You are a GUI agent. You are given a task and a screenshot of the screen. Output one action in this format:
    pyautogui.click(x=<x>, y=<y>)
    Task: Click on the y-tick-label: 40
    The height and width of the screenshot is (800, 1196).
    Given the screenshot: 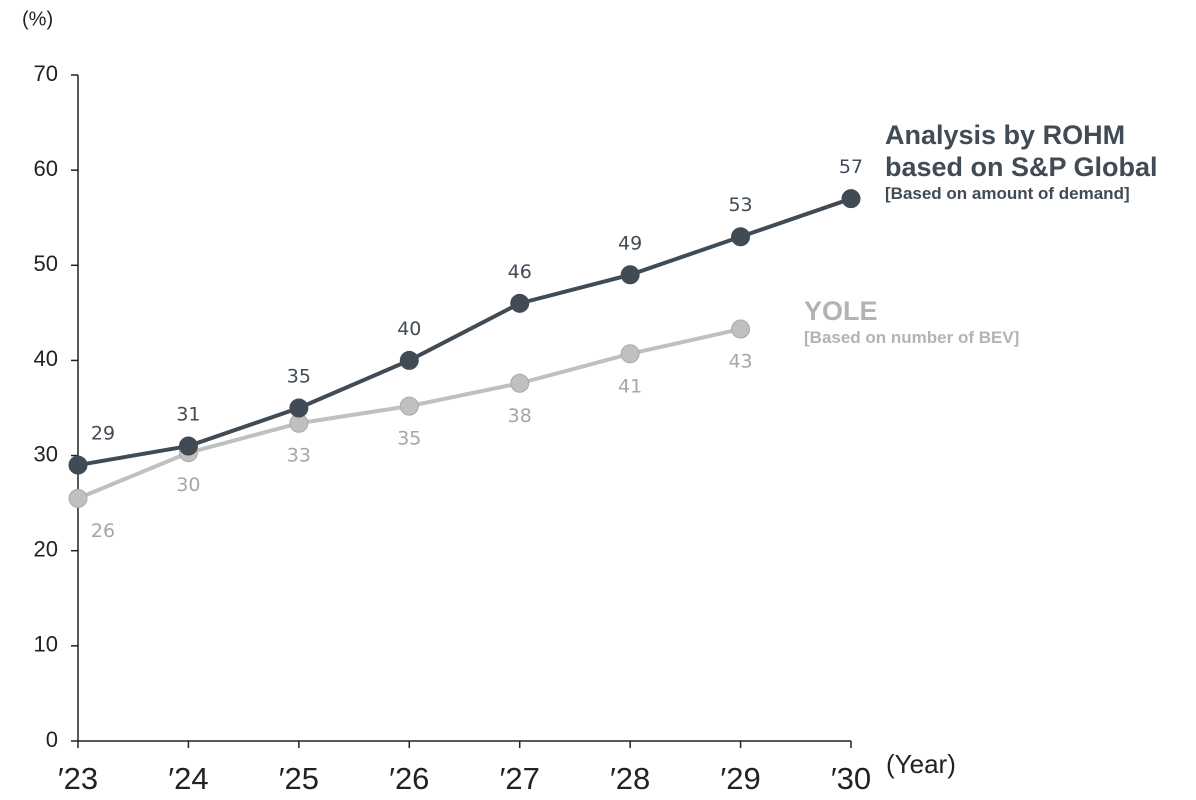 What is the action you would take?
    pyautogui.click(x=46, y=358)
    